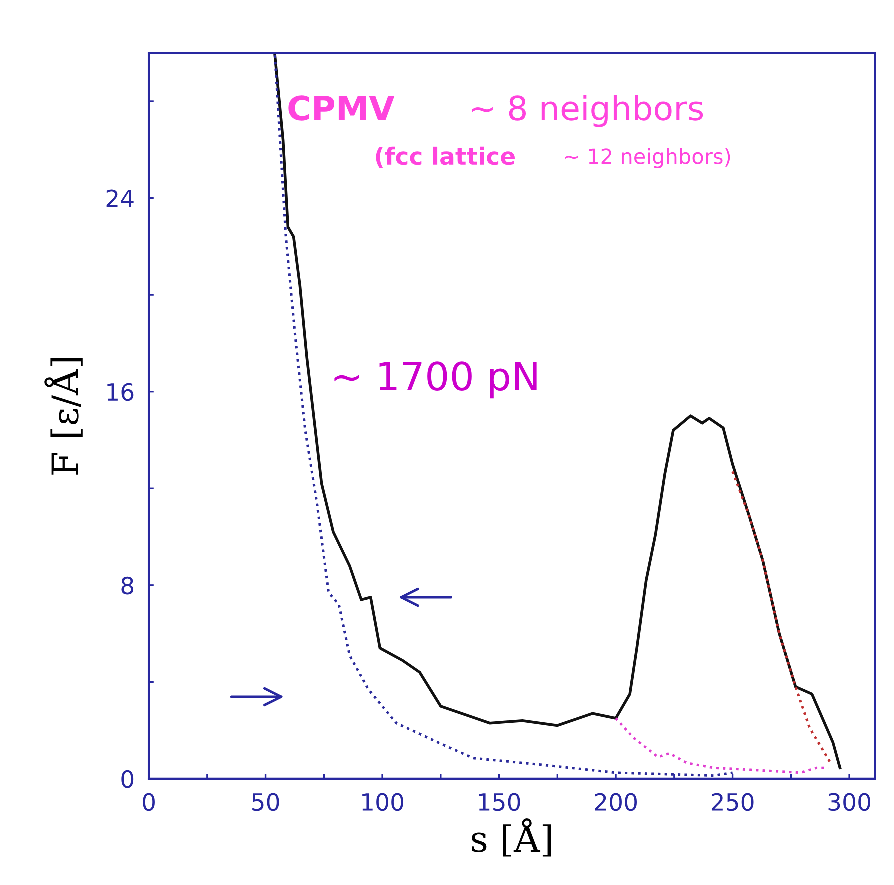 Image resolution: width=894 pixels, height=885 pixels. Describe the element at coordinates (588, 111) in the screenshot. I see `annotation: ~ 8 neighbors` at that location.